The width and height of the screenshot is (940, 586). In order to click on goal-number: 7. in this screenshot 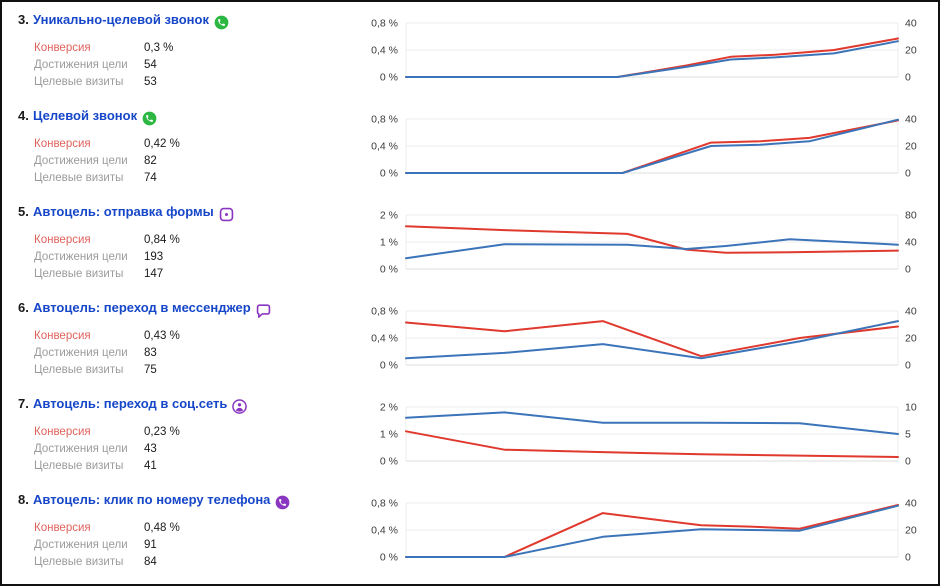, I will do `click(23, 403)`.